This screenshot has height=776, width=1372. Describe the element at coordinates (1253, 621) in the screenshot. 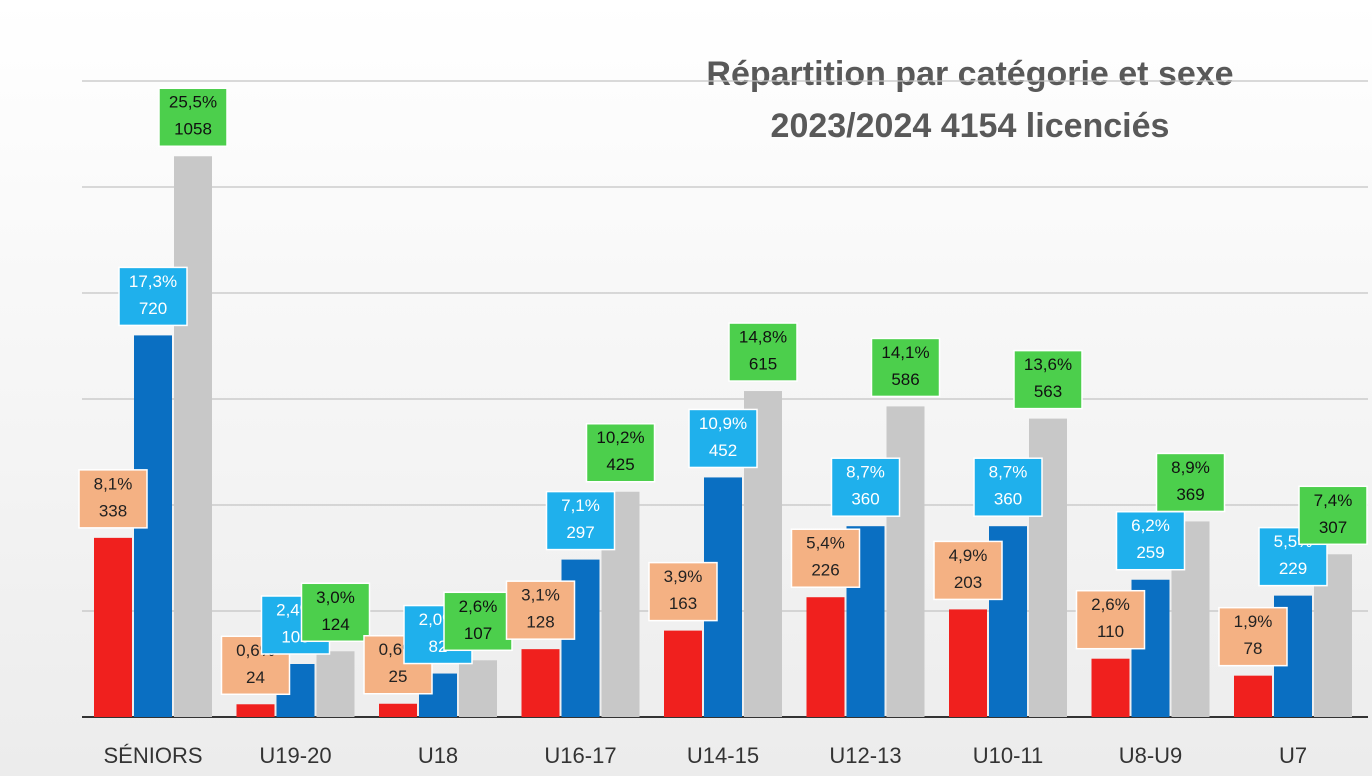

I see `data-label-percent: 1,9%` at that location.